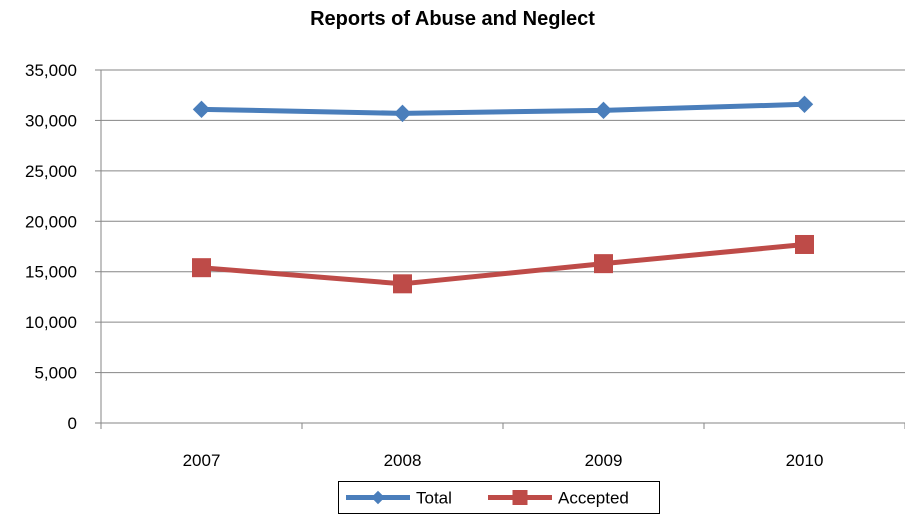  I want to click on series-total, so click(503, 109).